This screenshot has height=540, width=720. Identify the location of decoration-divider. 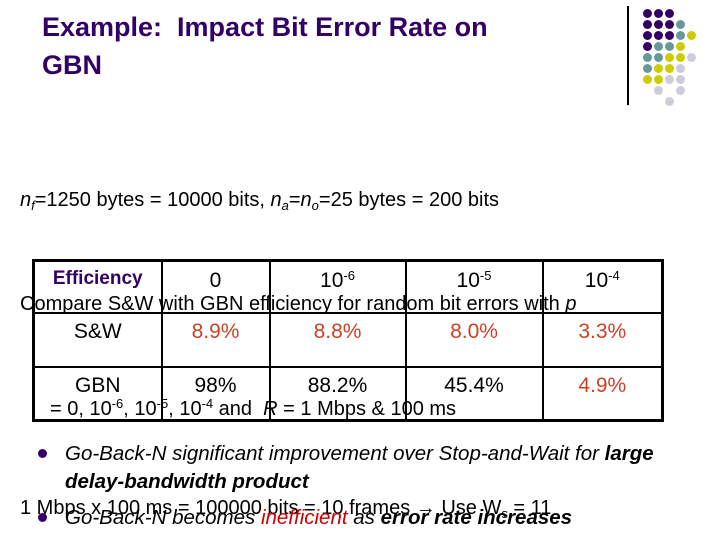
(628, 55).